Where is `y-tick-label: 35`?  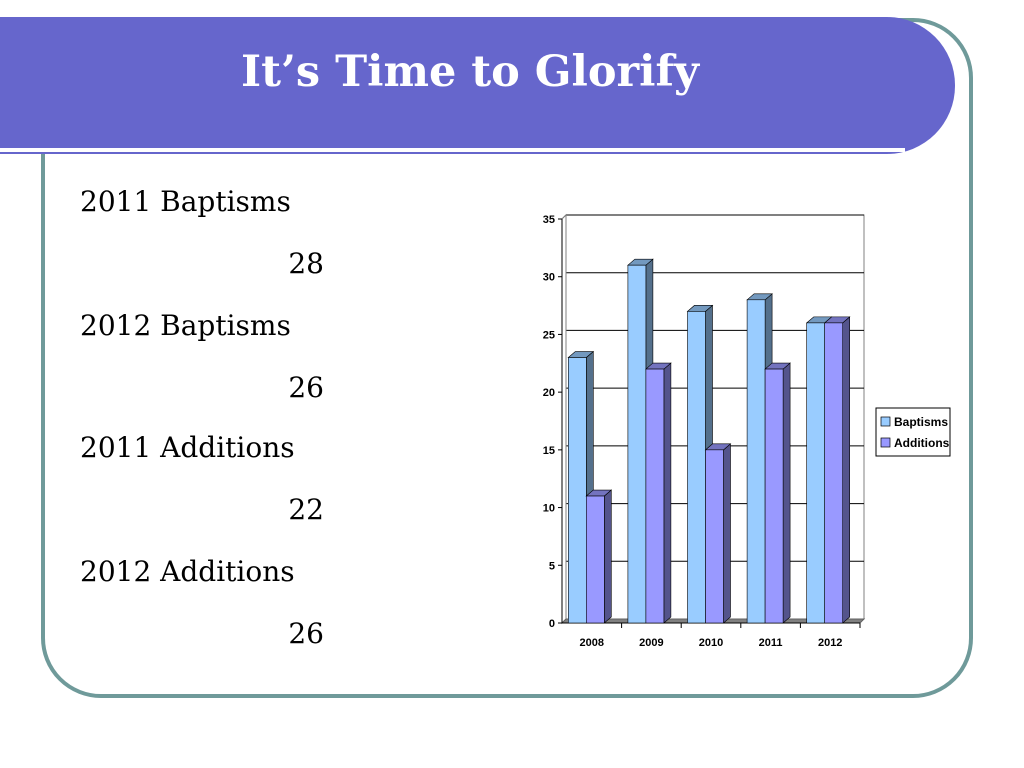 y-tick-label: 35 is located at coordinates (549, 220).